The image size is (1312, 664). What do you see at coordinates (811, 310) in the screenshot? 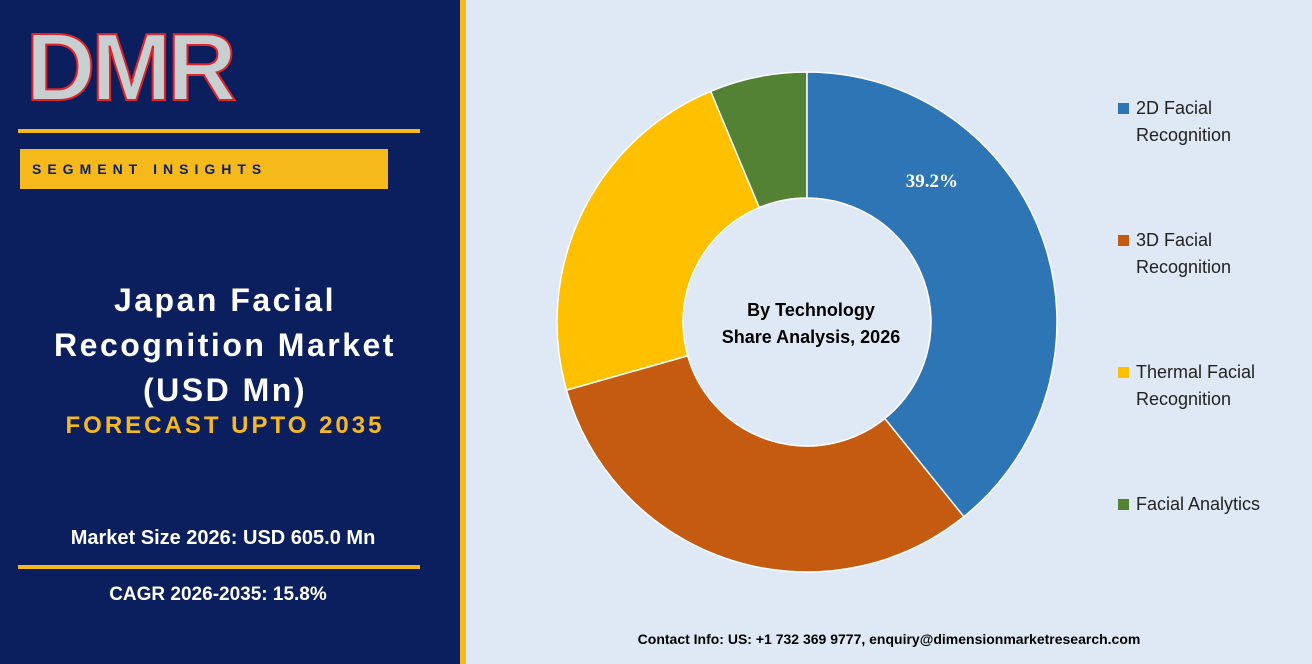
I see `chart-title: By Technology` at bounding box center [811, 310].